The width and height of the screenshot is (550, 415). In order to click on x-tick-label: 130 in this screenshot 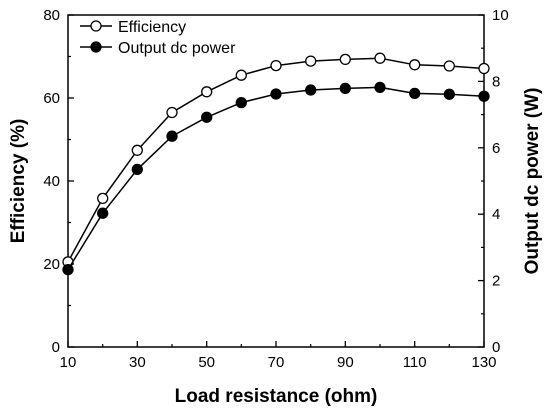, I will do `click(483, 362)`.